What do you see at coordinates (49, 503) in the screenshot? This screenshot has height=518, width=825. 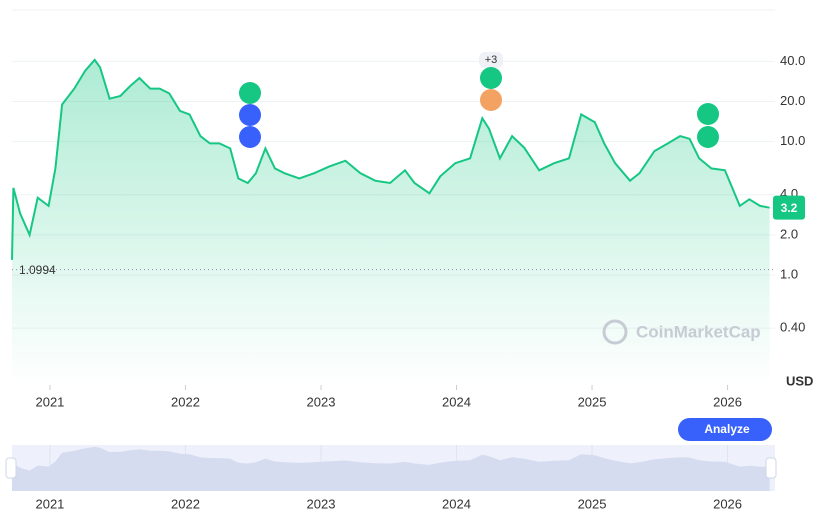 I see `nav-tick-label: 2021` at bounding box center [49, 503].